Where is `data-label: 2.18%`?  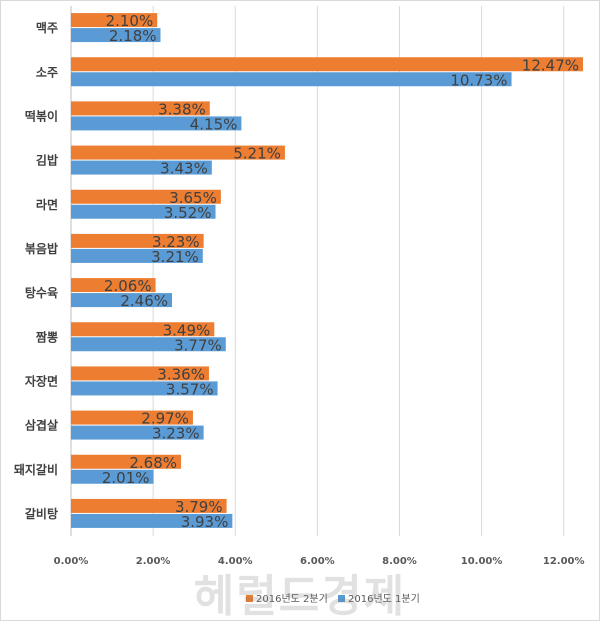
data-label: 2.18% is located at coordinates (133, 36).